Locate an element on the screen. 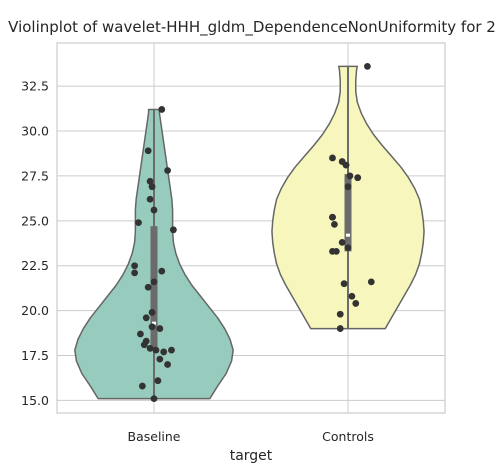 This screenshot has width=501, height=473. y-tick-label: 32.5 is located at coordinates (35, 86).